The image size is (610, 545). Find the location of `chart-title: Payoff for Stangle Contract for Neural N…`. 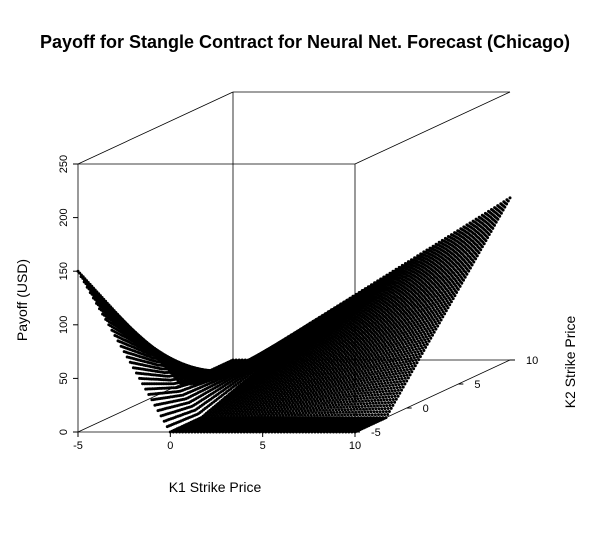

chart-title: Payoff for Stangle Contract for Neural N… is located at coordinates (305, 42).